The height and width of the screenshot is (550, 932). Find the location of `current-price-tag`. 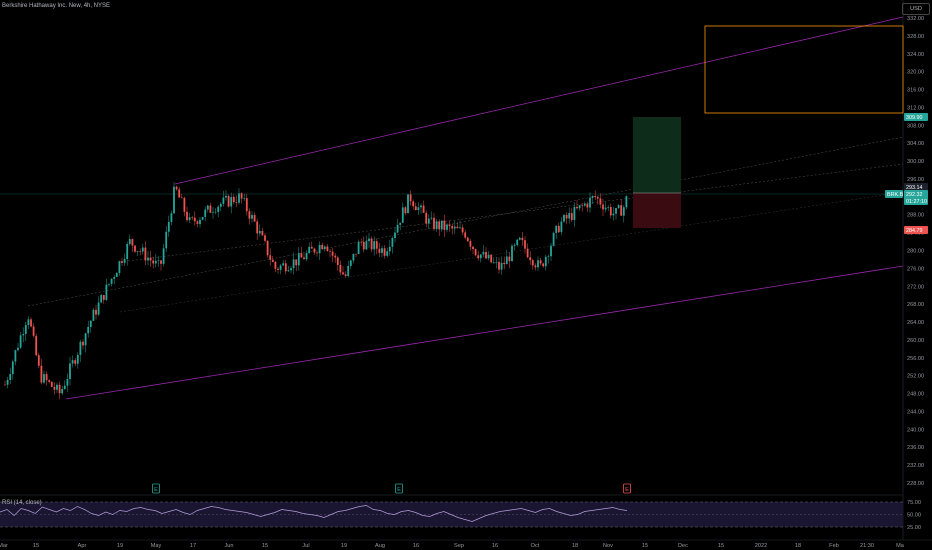

current-price-tag is located at coordinates (916, 187).